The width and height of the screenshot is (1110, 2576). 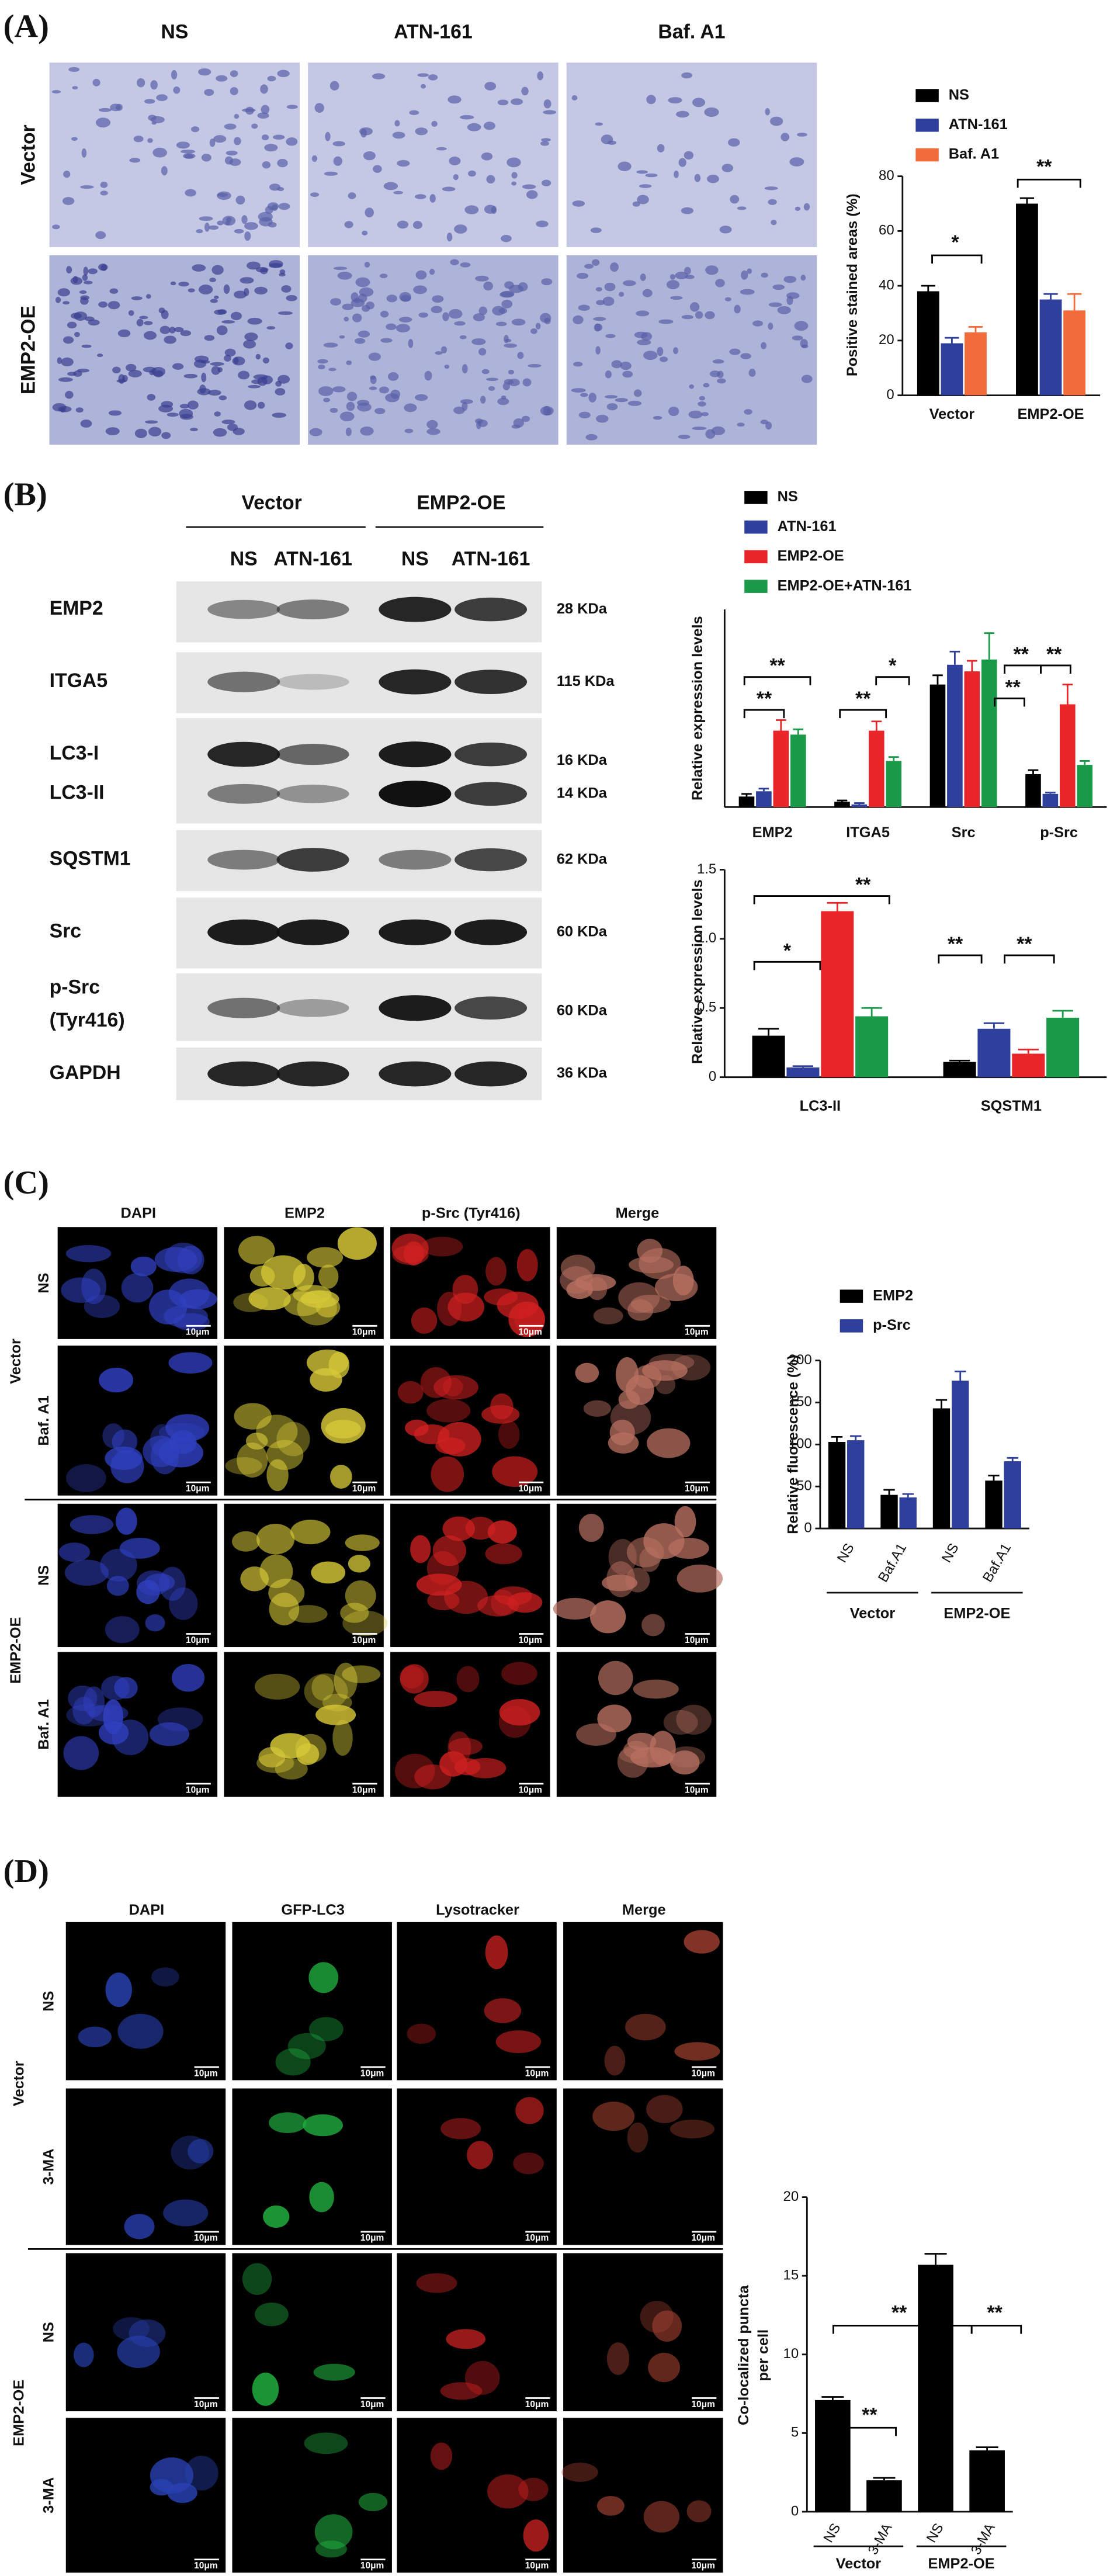 I want to click on significance-bracket, so click(x=1049, y=183).